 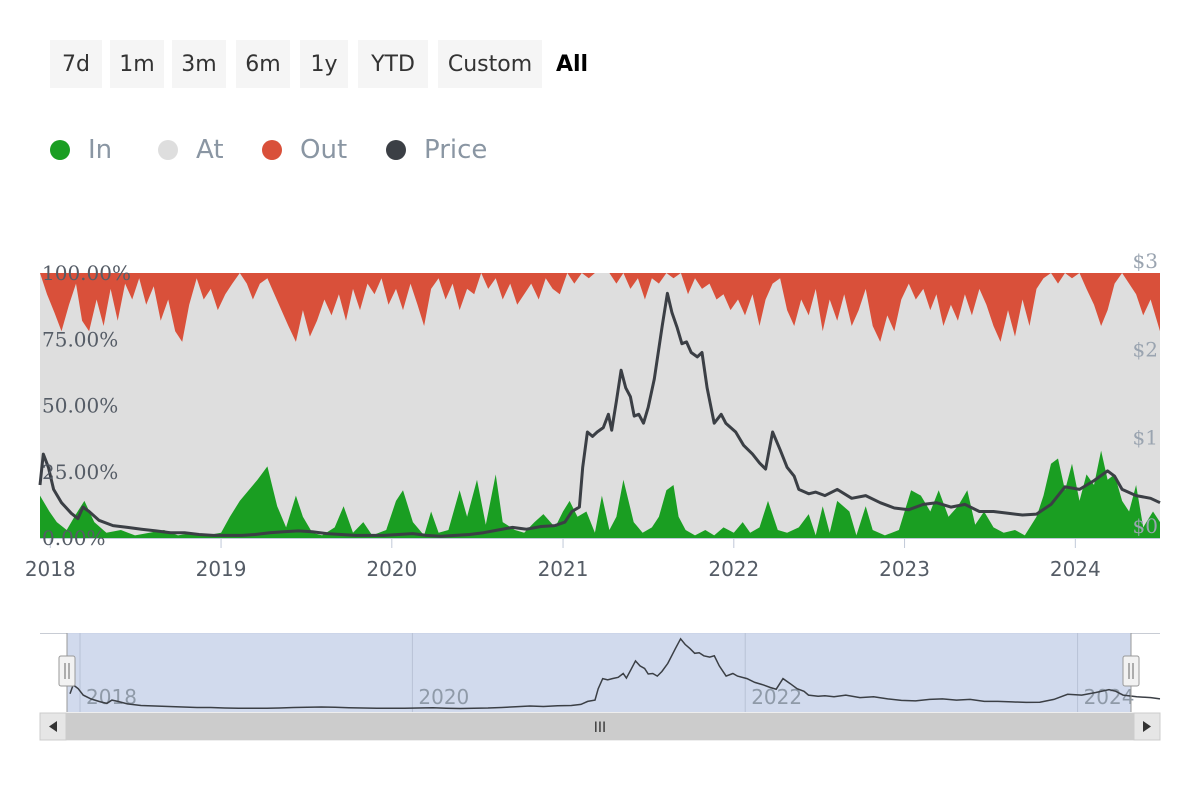 What do you see at coordinates (67, 672) in the screenshot?
I see `navigator-handle-left` at bounding box center [67, 672].